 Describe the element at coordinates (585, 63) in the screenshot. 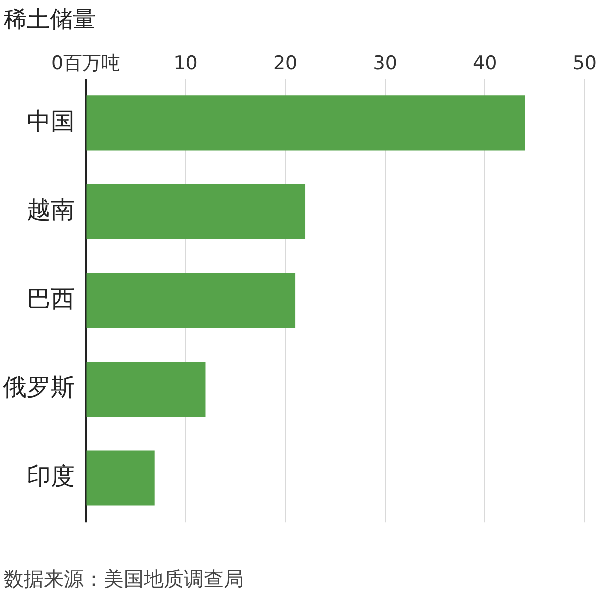

I see `x-tick-label: 50` at that location.